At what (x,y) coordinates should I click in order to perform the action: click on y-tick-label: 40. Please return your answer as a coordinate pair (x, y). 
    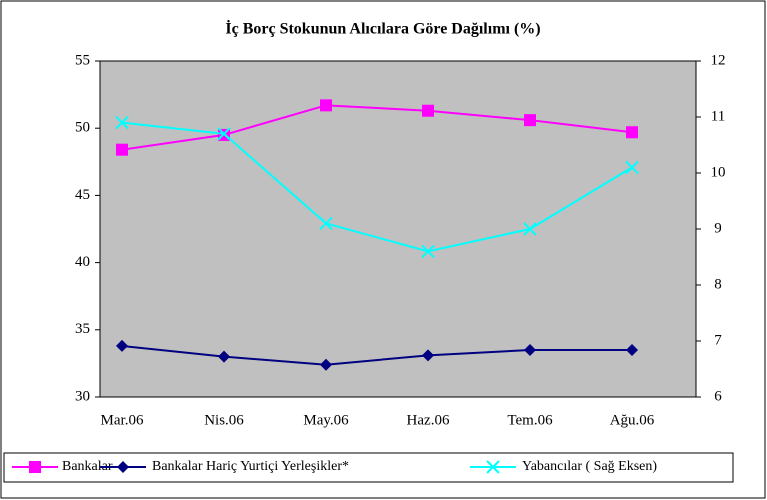
    Looking at the image, I should click on (82, 262).